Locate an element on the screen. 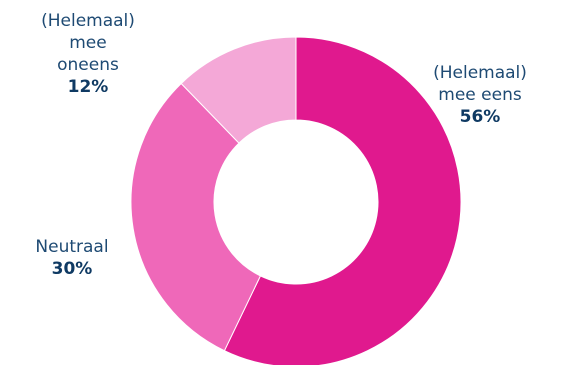 The height and width of the screenshot is (365, 577). slice-value-0: 56% is located at coordinates (480, 117).